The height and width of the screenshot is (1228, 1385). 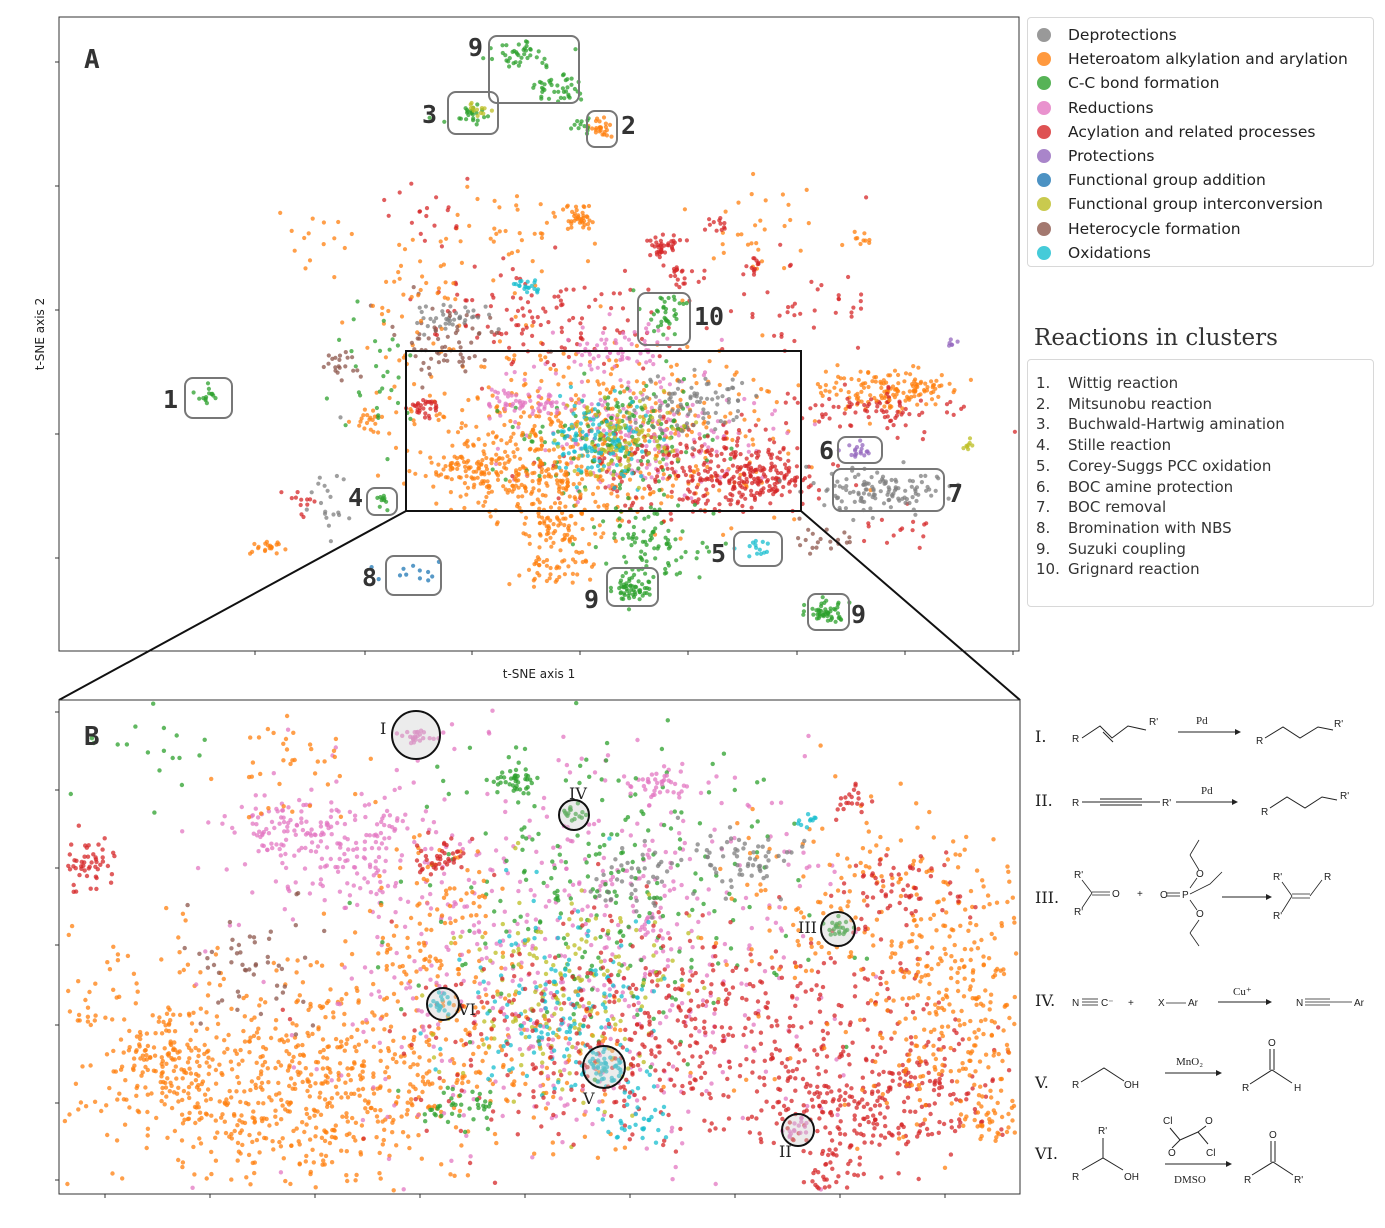 I want to click on cluster-label: 3, so click(x=429, y=114).